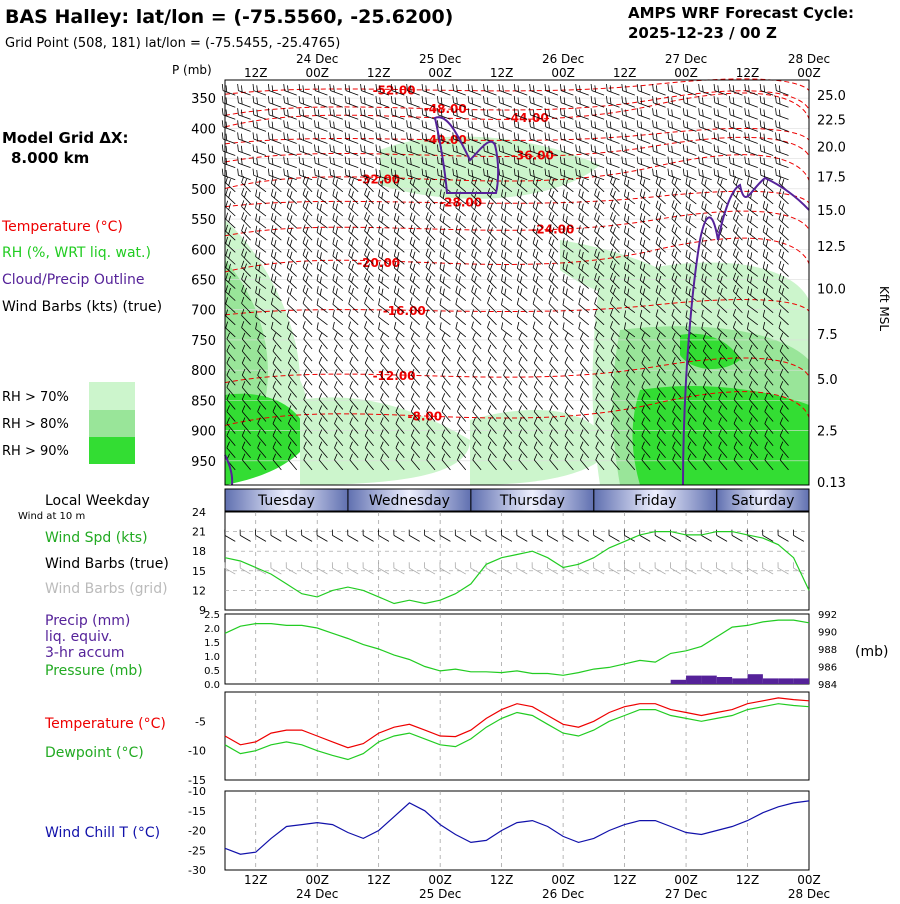 Image resolution: width=900 pixels, height=904 pixels. What do you see at coordinates (741, 13) in the screenshot?
I see `cycle-label: AMPS WRF Forecast Cycle:` at bounding box center [741, 13].